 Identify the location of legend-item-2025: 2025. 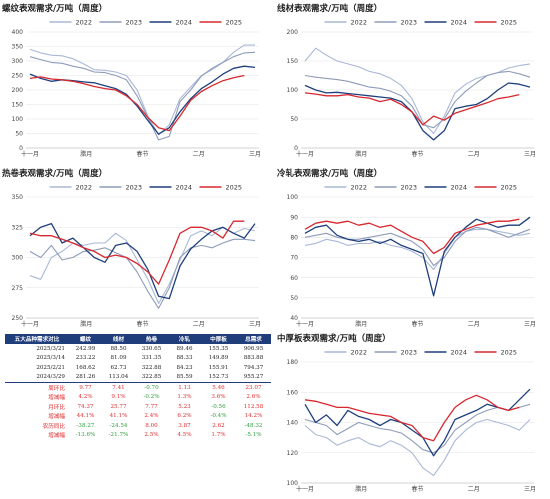
(496, 23).